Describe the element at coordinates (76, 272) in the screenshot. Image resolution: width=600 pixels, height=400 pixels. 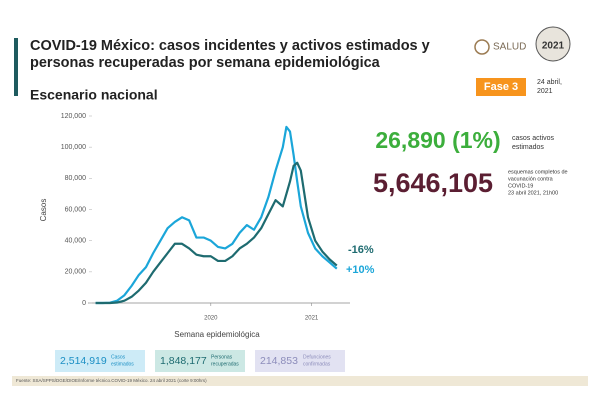
I see `y-tick-label: 20,000` at that location.